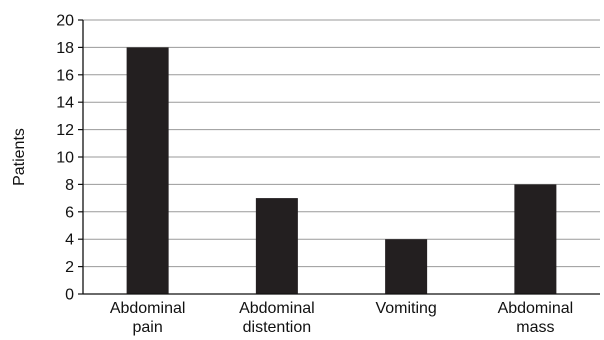  I want to click on category-label: Abdominal pain, so click(148, 318).